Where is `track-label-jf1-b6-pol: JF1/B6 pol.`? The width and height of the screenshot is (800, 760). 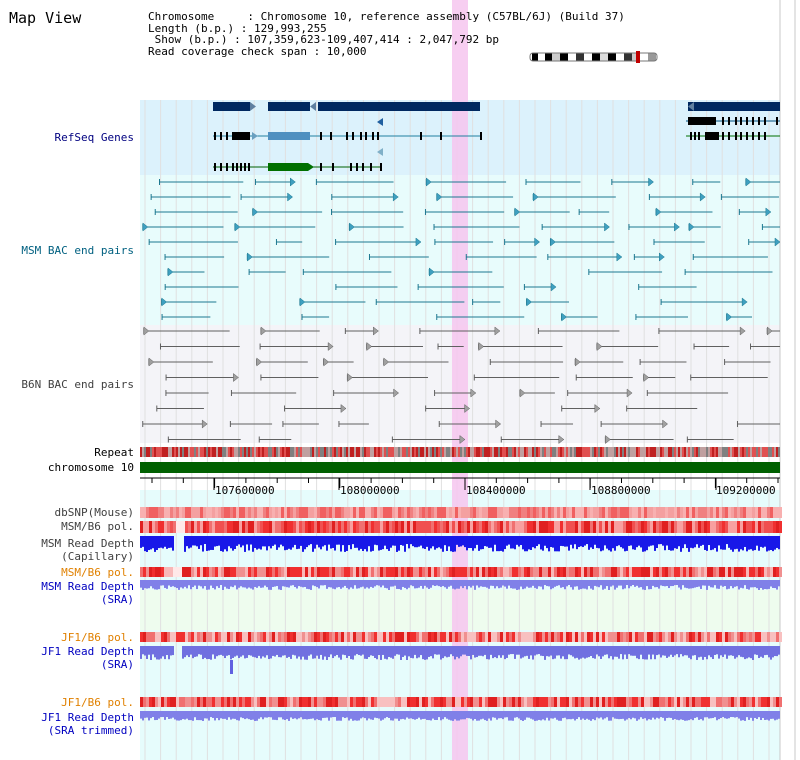
track-label-jf1-b6-pol: JF1/B6 pol. is located at coordinates (97, 637).